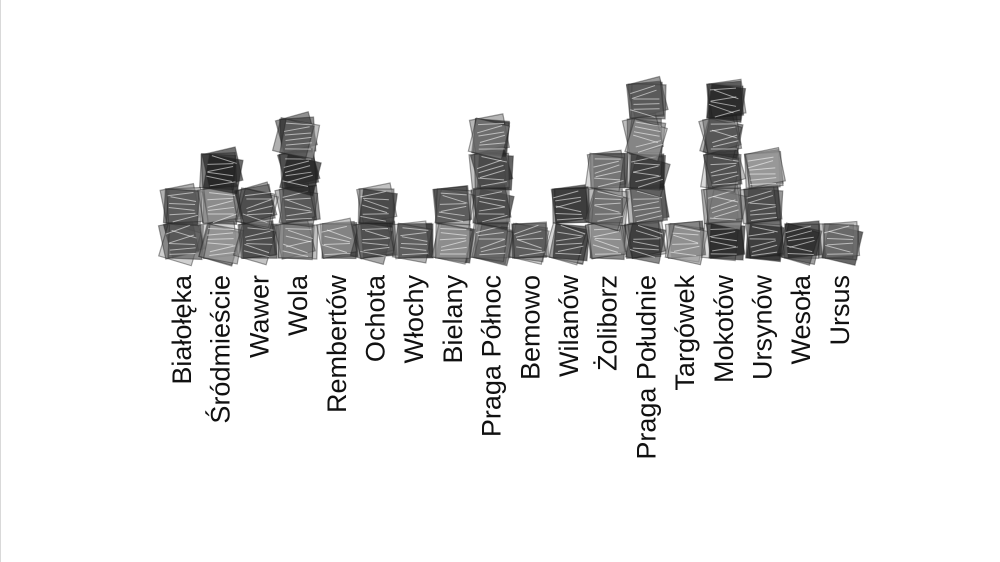 This screenshot has width=1000, height=562. I want to click on category-label: Wilanów, so click(569, 326).